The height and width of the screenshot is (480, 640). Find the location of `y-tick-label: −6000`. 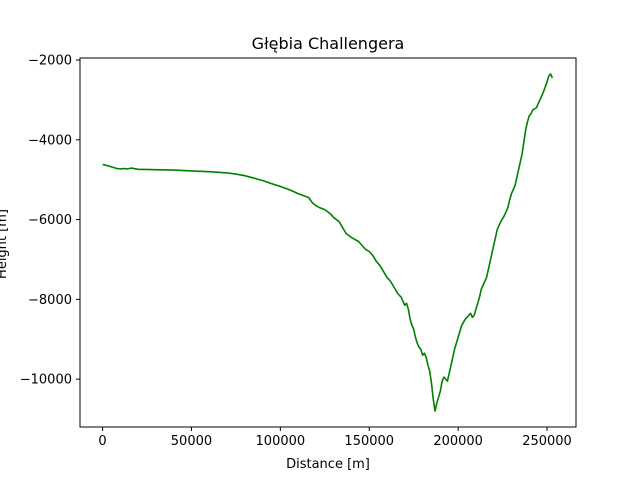

y-tick-label: −6000 is located at coordinates (50, 220).